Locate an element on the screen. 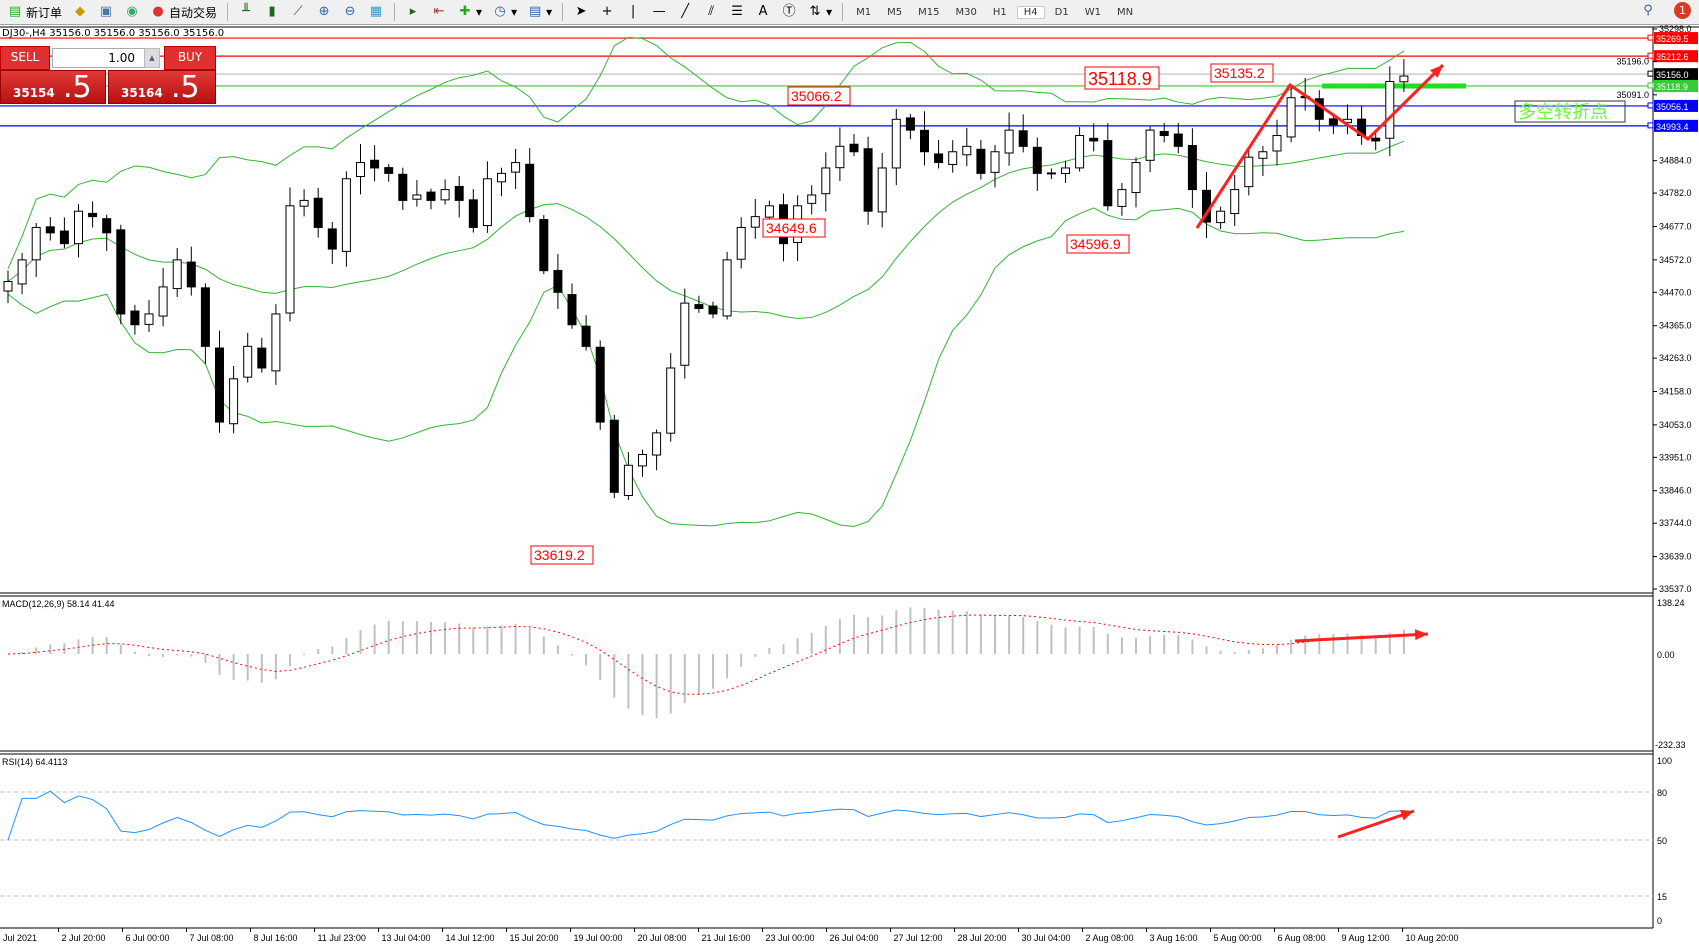 The height and width of the screenshot is (945, 1699). time-axis-label: 11 Jul 23:00 is located at coordinates (342, 938).